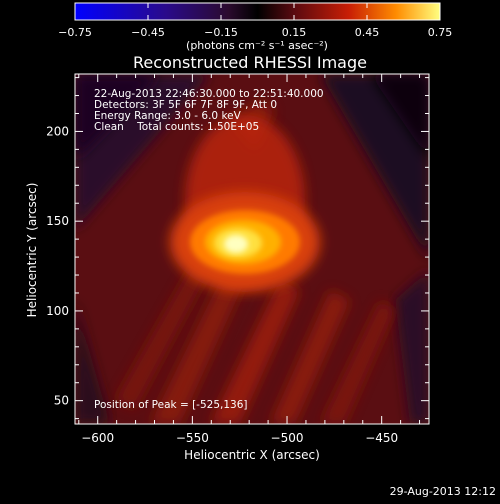 Image resolution: width=500 pixels, height=504 pixels. I want to click on y-tick-label: 50, so click(61, 401).